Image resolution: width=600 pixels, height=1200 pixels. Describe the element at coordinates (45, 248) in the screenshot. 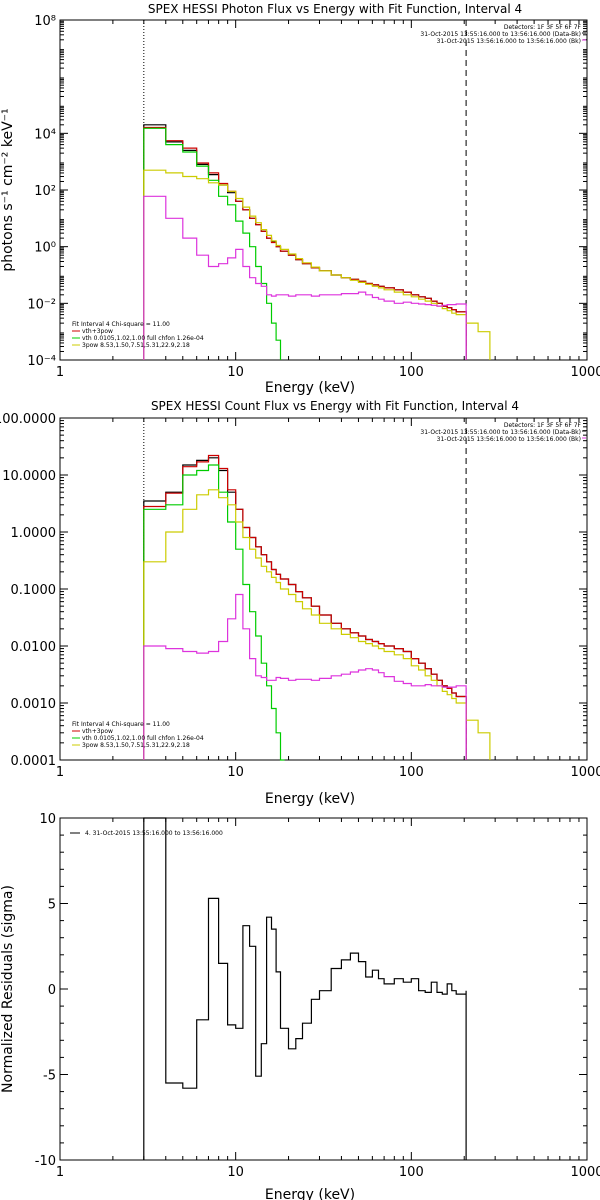

I see `photon-flux-y-tick-label: 10⁰` at that location.